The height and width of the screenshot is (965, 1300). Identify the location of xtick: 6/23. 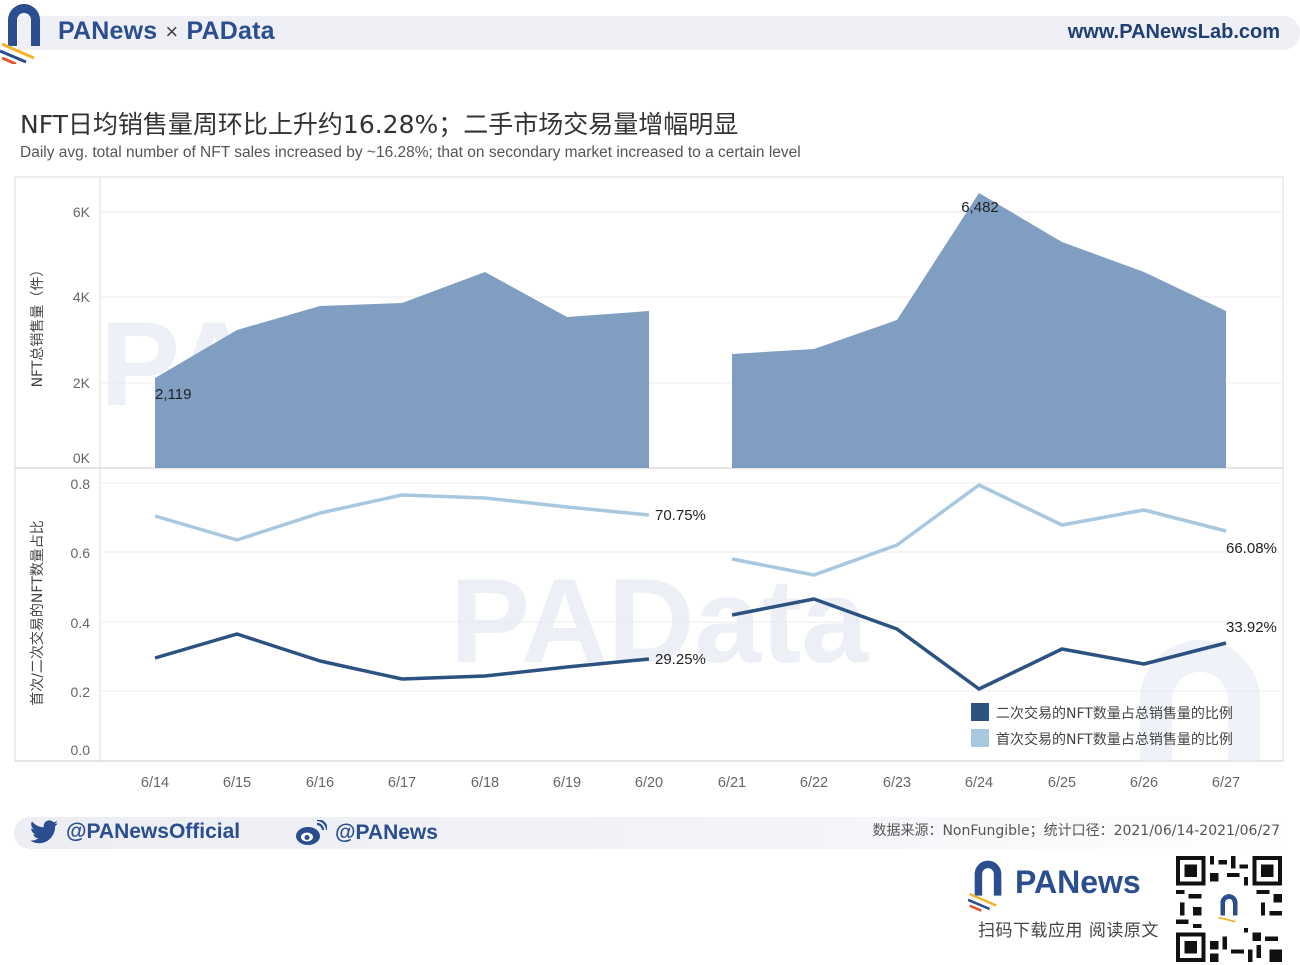
(897, 783).